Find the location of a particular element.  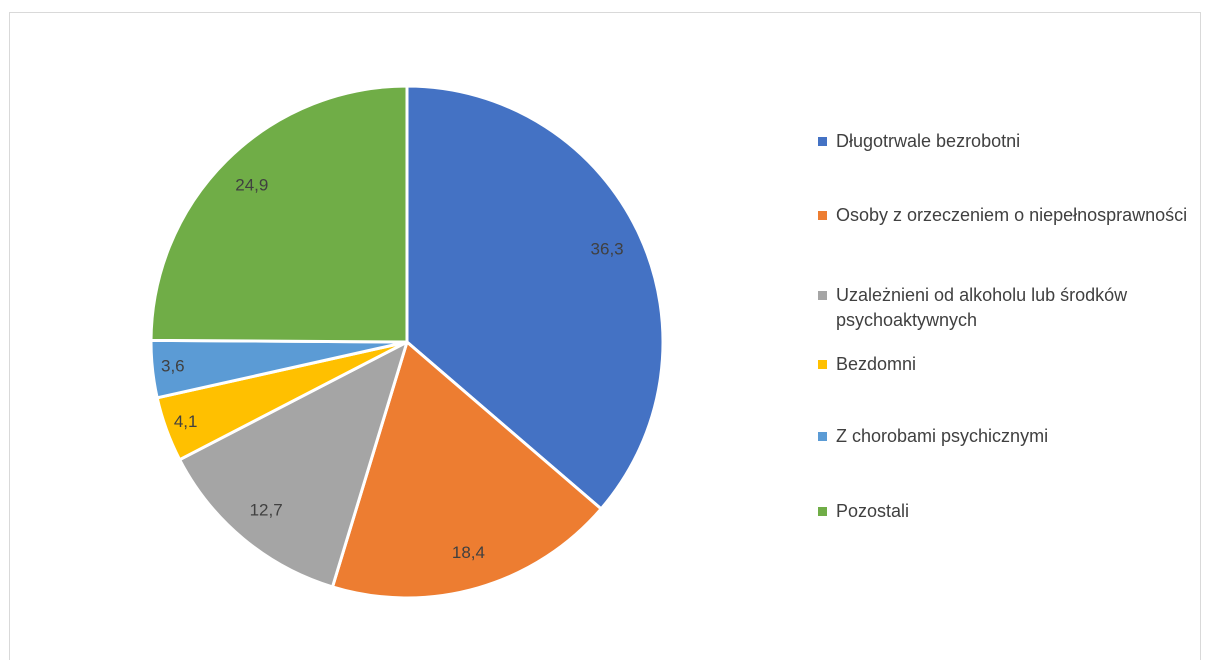

legend-entry: Z chorobami psychicznymi is located at coordinates (1014, 436).